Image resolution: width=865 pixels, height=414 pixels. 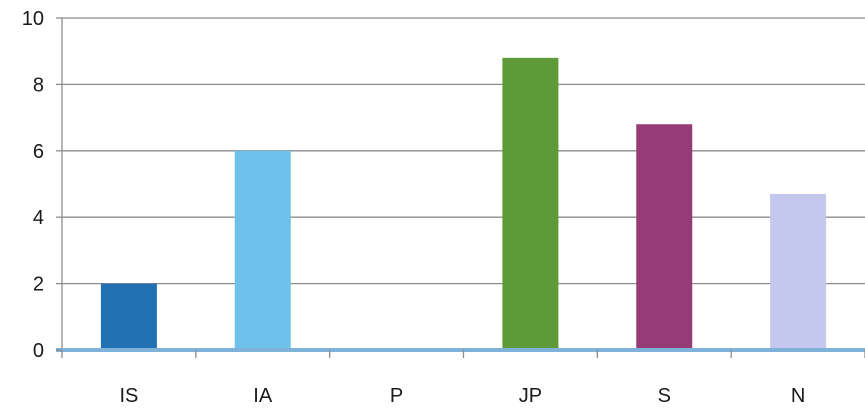 I want to click on x-tick-labels: IS IA P JP S N, so click(x=462, y=396).